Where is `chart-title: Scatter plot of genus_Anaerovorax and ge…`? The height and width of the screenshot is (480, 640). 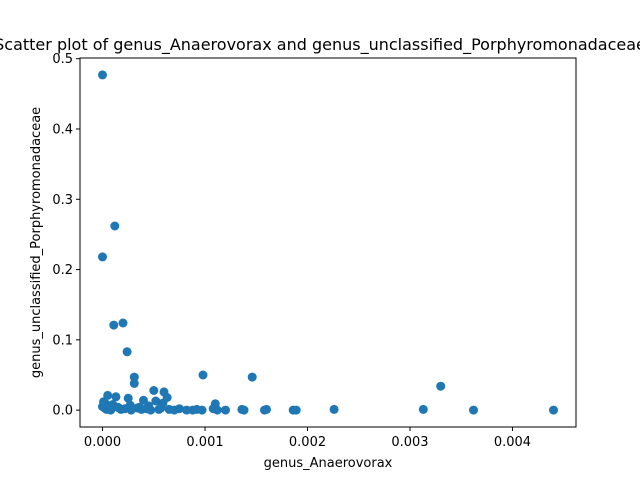
chart-title: Scatter plot of genus_Anaerovorax and ge… is located at coordinates (320, 45).